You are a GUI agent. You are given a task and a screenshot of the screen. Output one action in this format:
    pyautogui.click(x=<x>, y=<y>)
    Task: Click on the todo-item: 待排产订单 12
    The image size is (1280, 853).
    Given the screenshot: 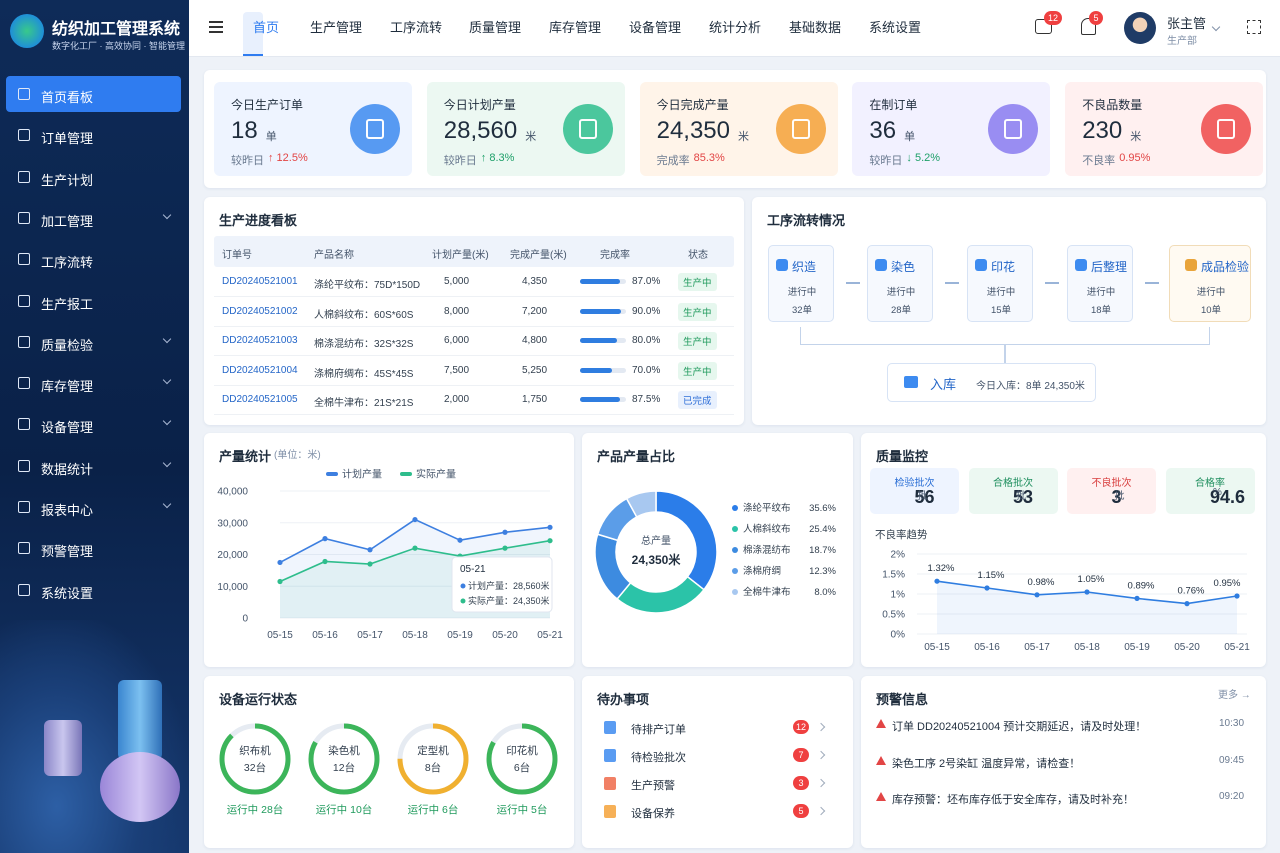 What is the action you would take?
    pyautogui.click(x=717, y=728)
    